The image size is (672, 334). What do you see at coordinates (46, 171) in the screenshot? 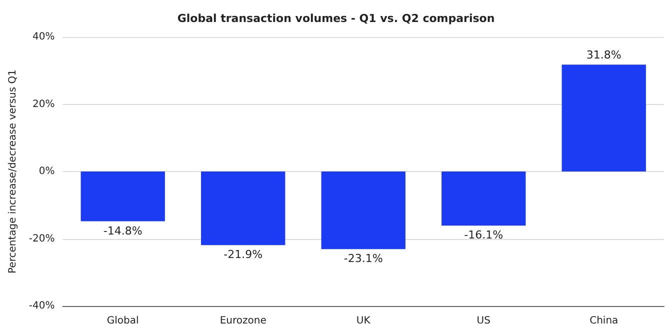
I see `y-tick-label: 0%` at bounding box center [46, 171].